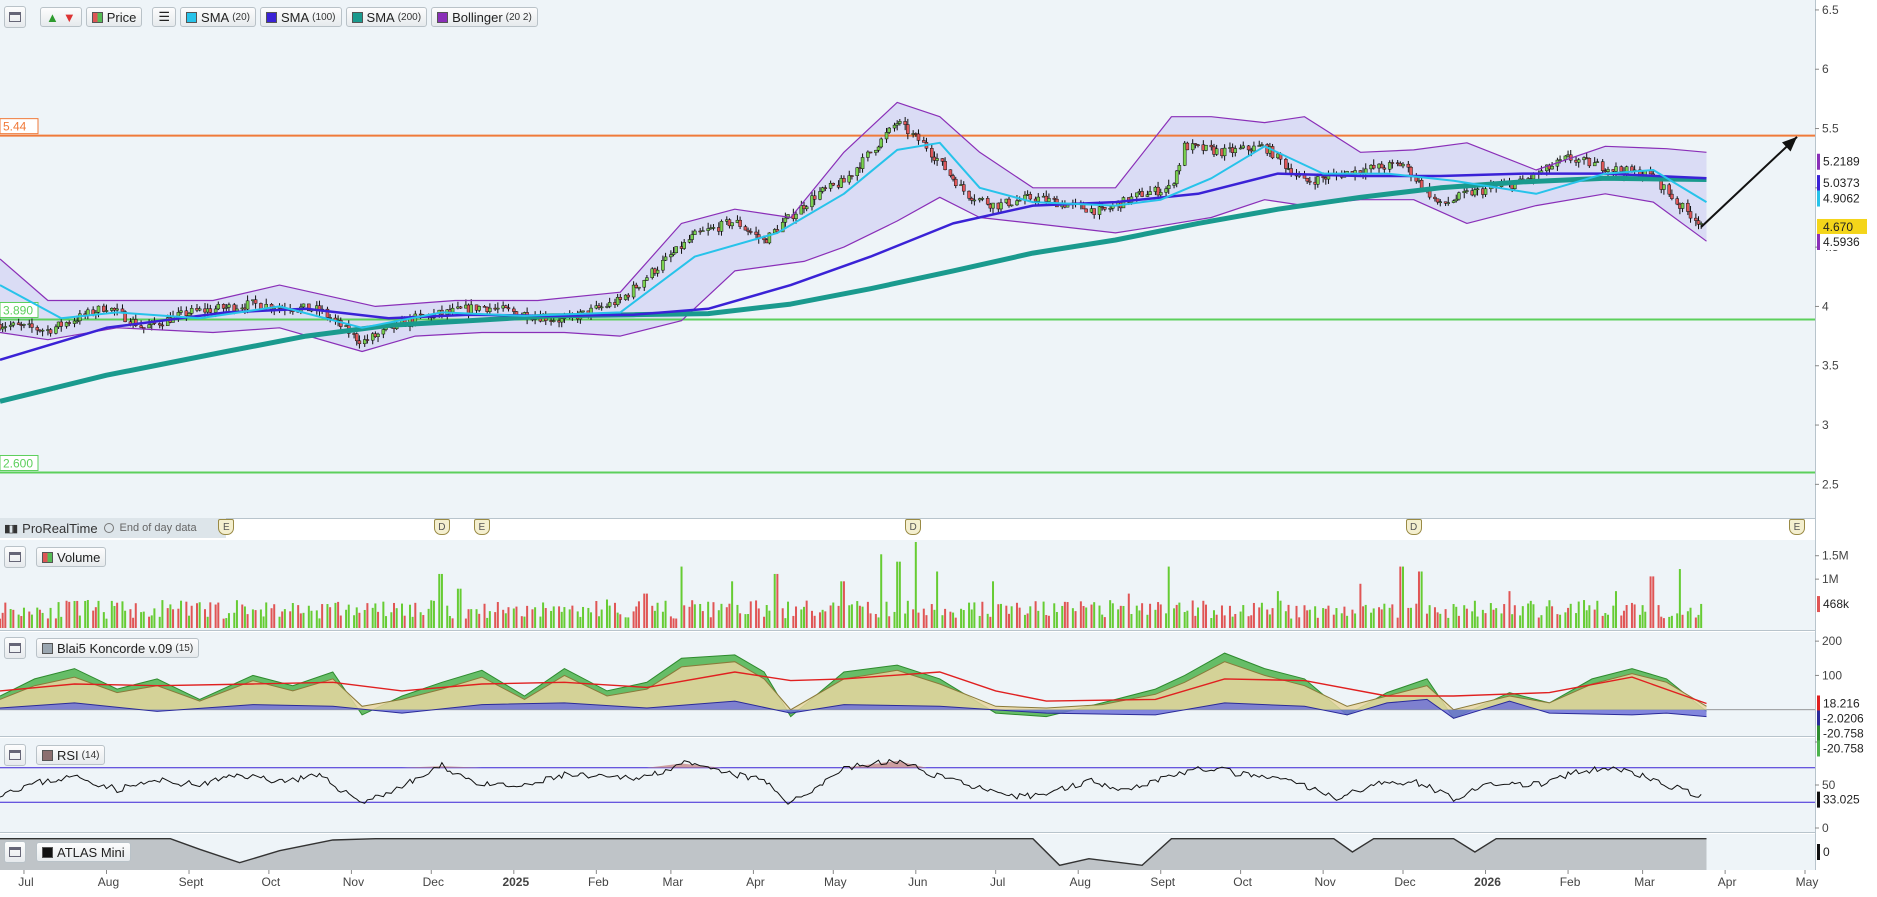 The width and height of the screenshot is (1877, 897). I want to click on sma20-legend-button: SMA (20), so click(218, 17).